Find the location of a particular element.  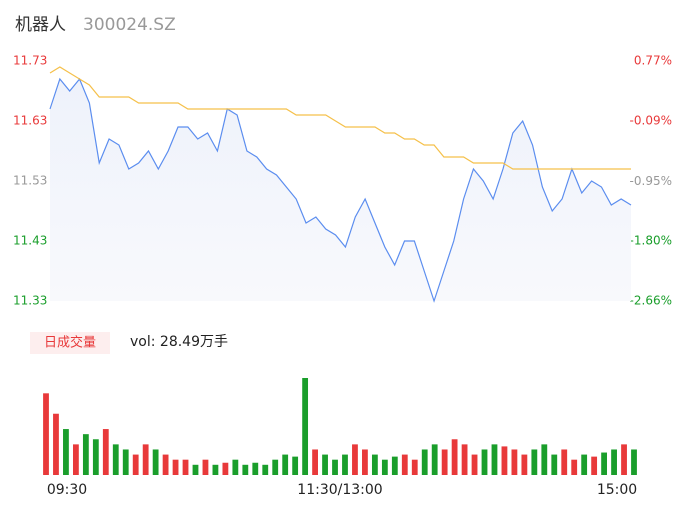

y-tick-label: 11.33 is located at coordinates (30, 301).